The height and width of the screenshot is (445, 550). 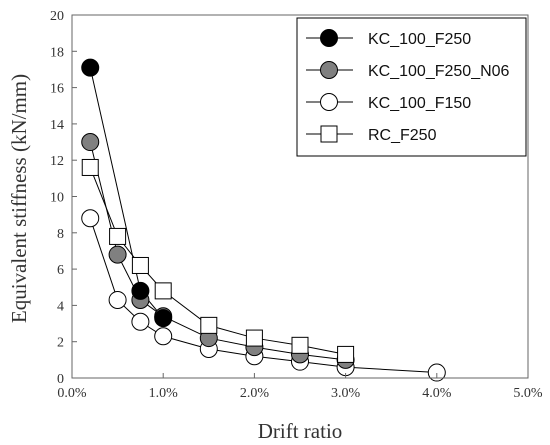 What do you see at coordinates (60, 379) in the screenshot?
I see `y-tick-label: 0` at bounding box center [60, 379].